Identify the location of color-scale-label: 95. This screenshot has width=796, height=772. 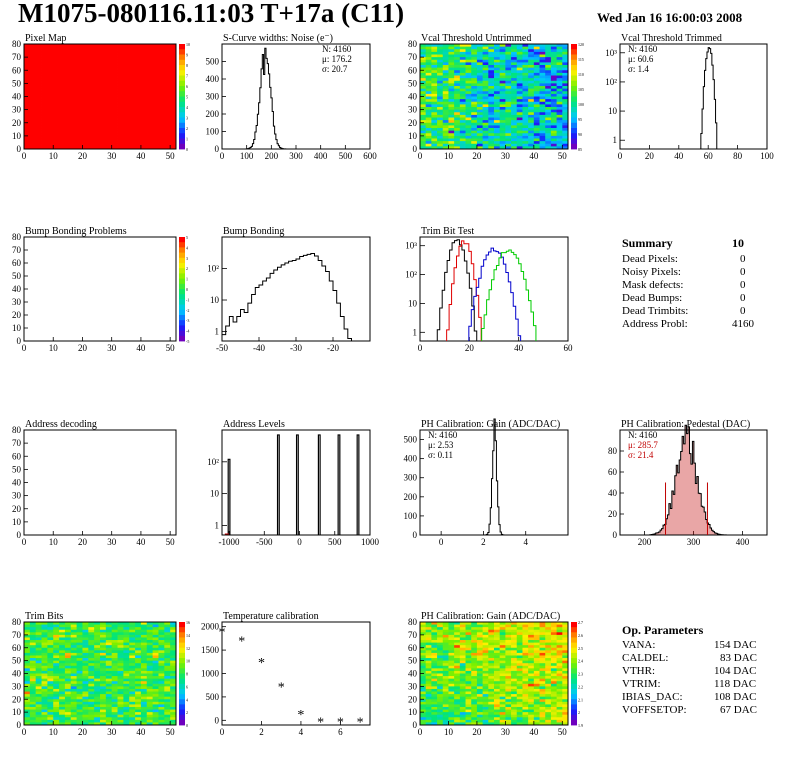
(580, 119).